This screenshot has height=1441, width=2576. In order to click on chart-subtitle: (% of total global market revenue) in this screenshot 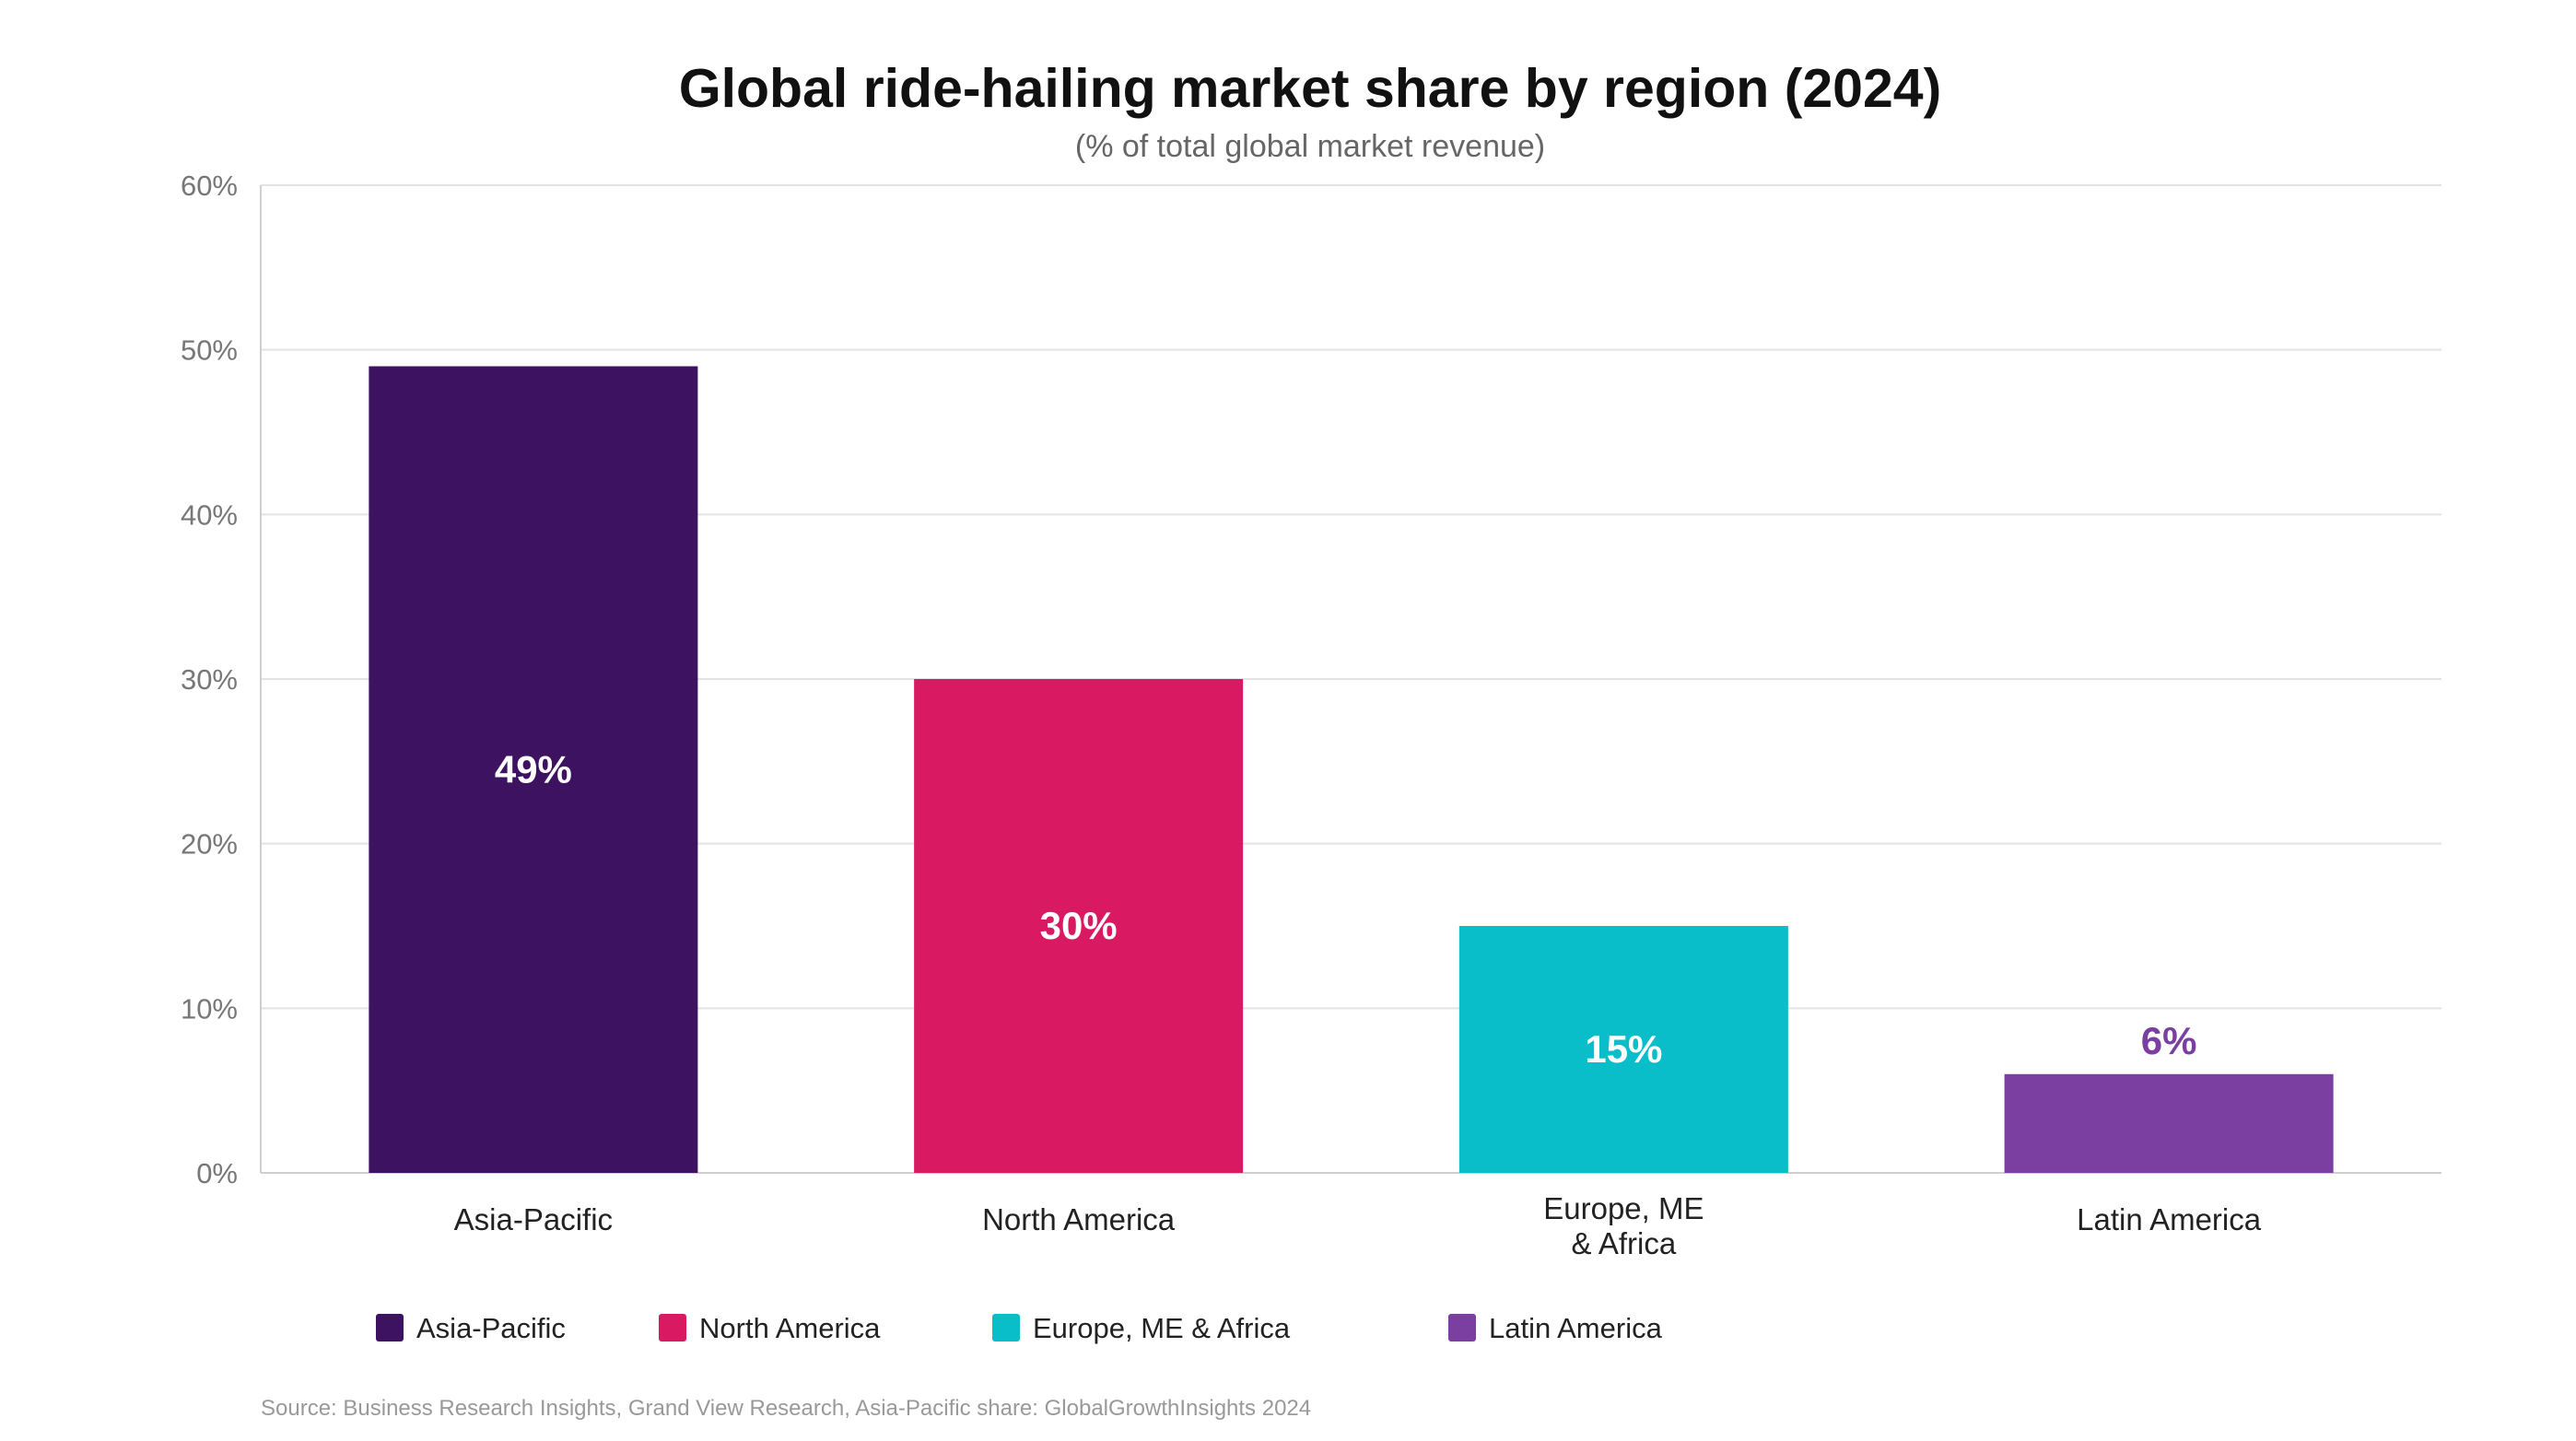, I will do `click(1310, 146)`.